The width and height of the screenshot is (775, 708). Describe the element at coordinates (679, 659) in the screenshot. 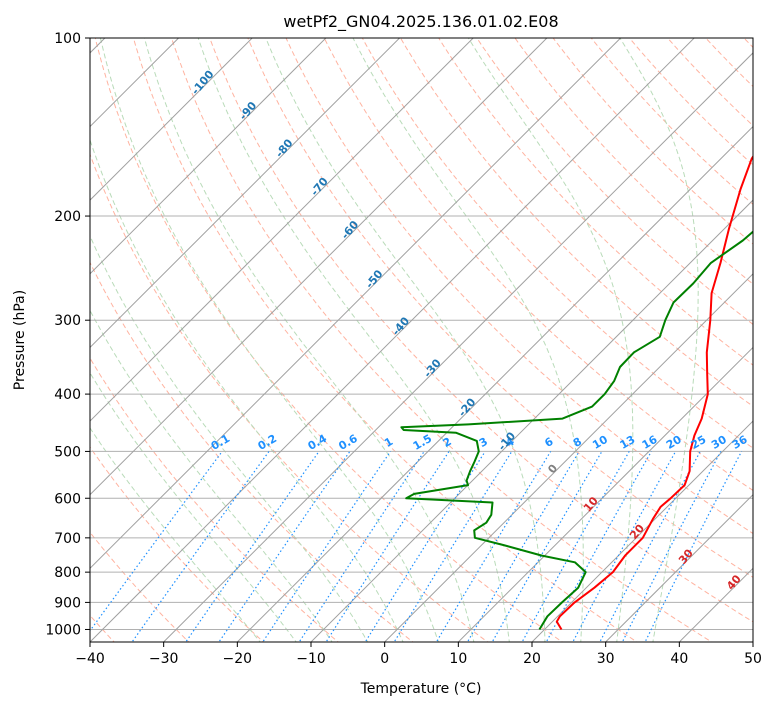

I see `x-tick-label: 40` at that location.